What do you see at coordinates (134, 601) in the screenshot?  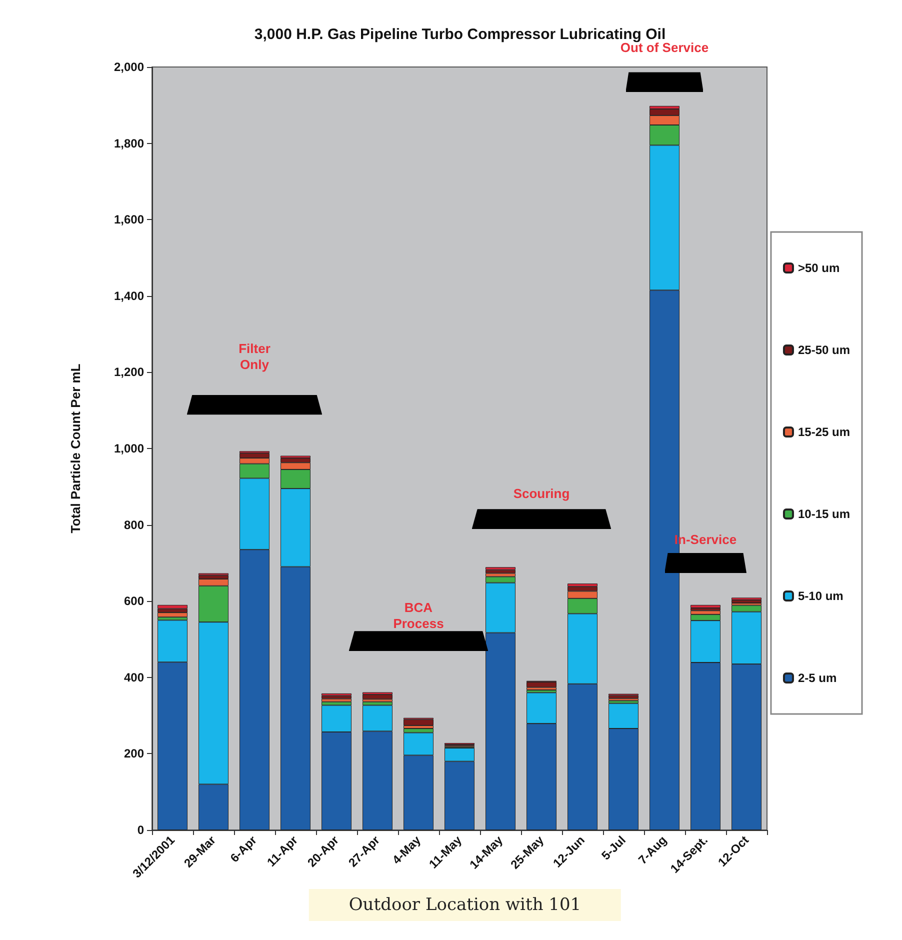 I see `y-tick-label: 600` at bounding box center [134, 601].